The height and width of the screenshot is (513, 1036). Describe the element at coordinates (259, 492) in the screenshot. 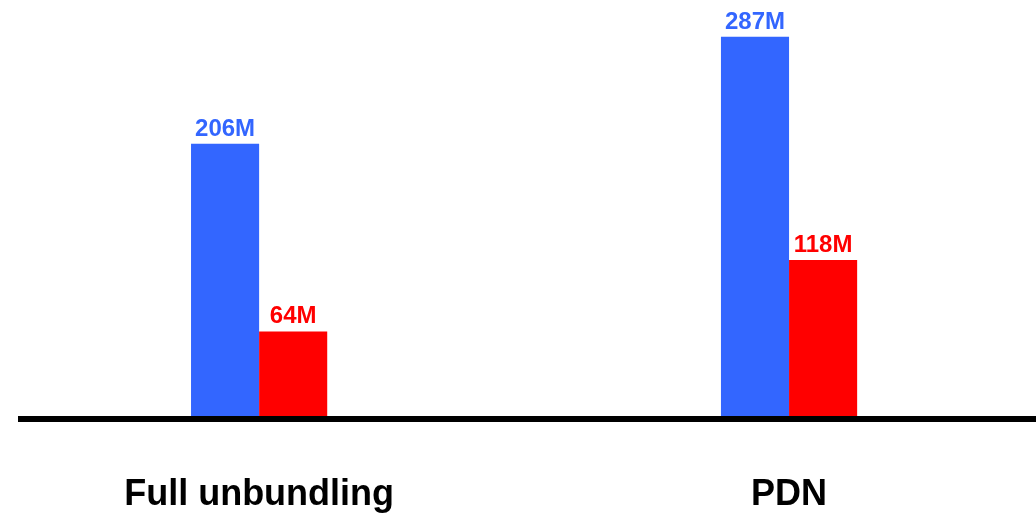

I see `x-tick-label: Full unbundling` at that location.